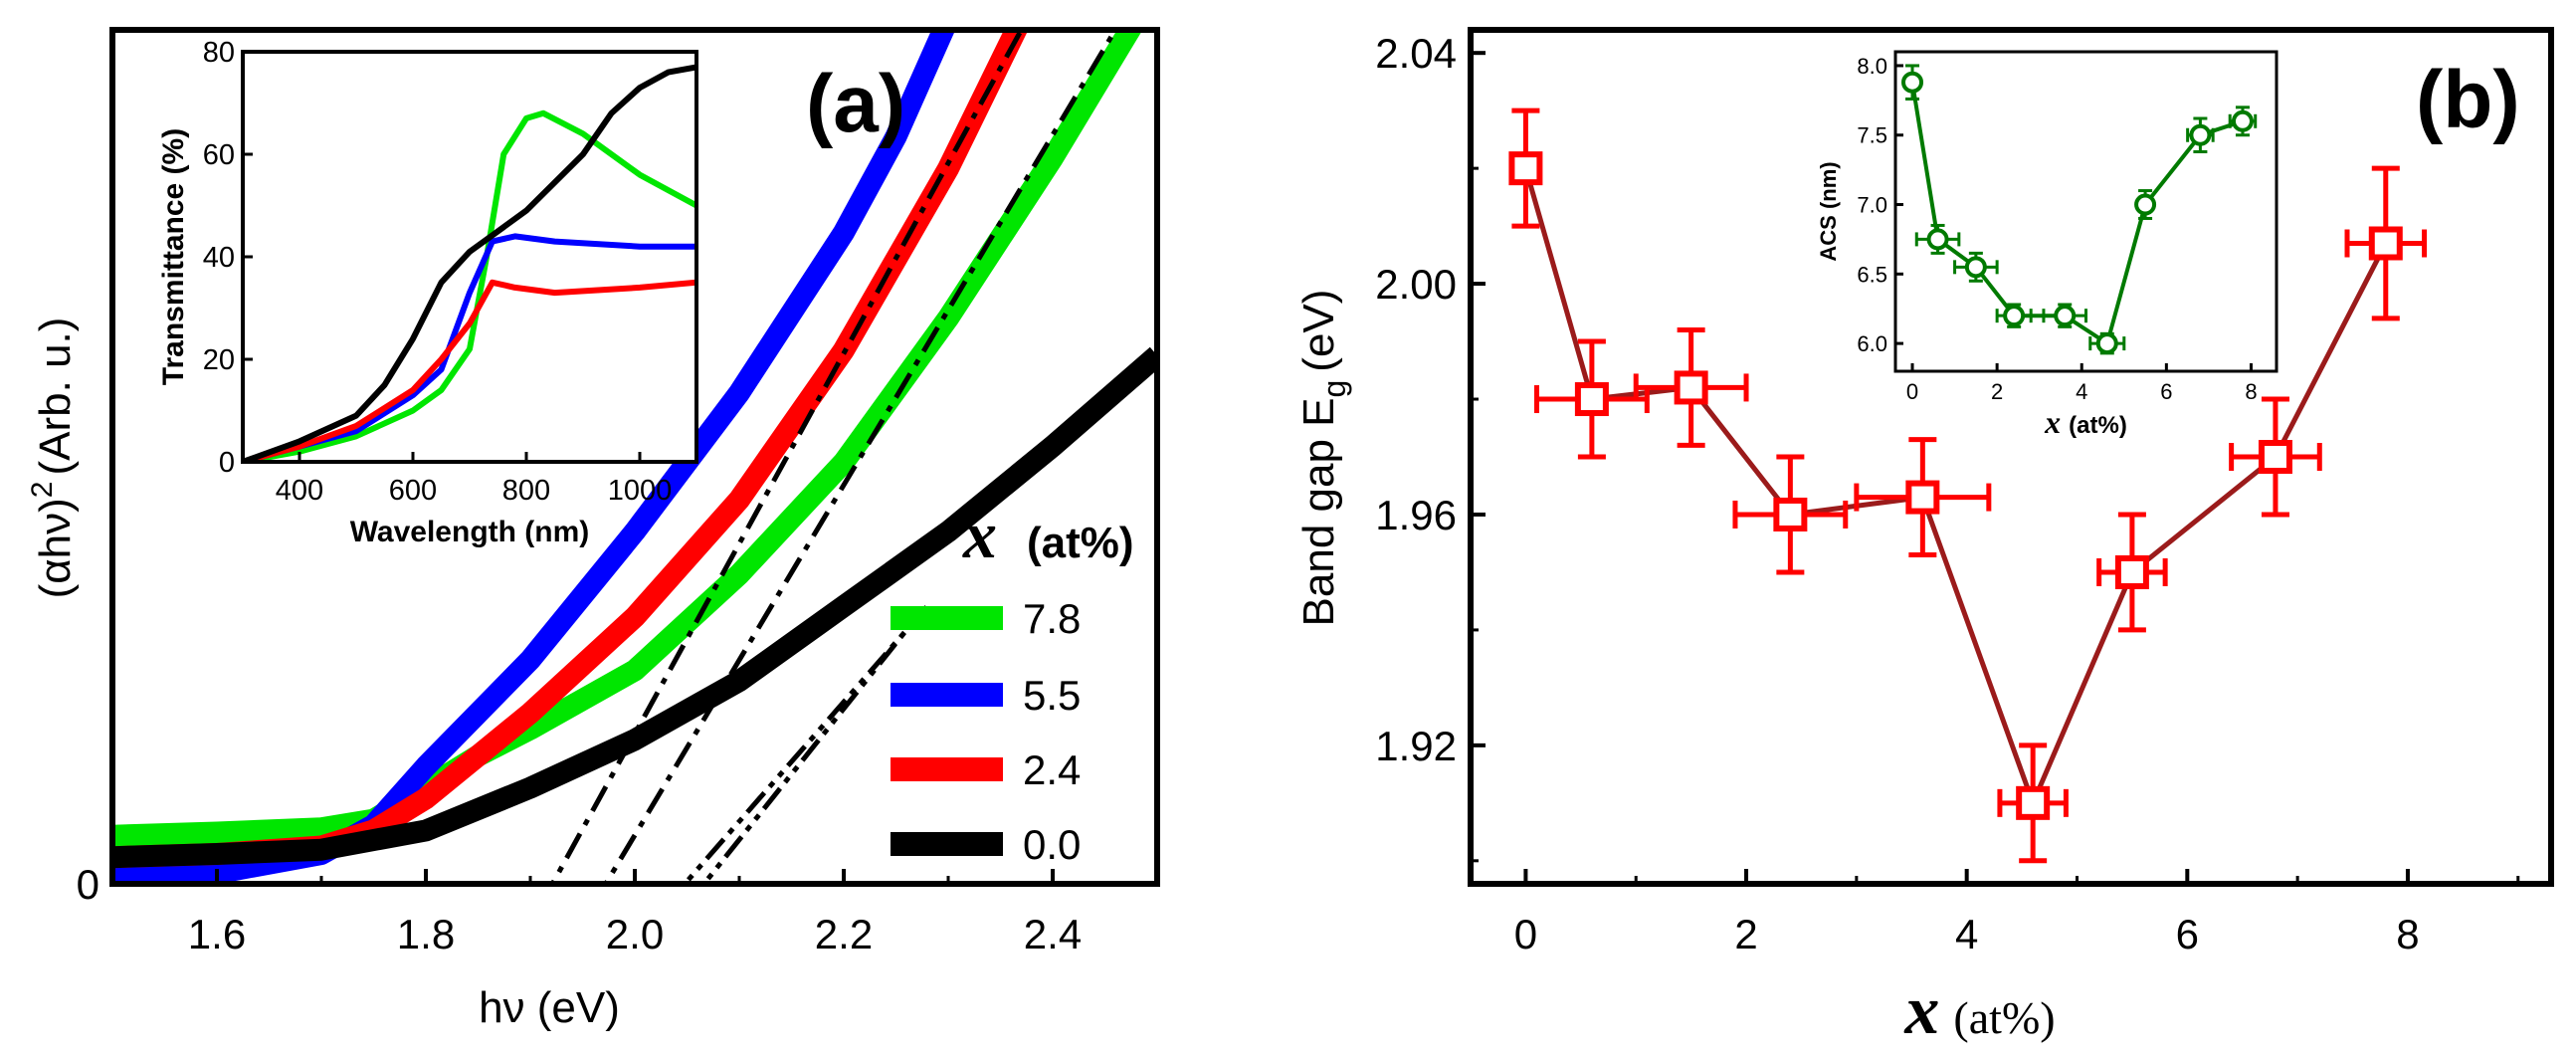  What do you see at coordinates (526, 491) in the screenshot?
I see `panel-a-inset-x-tick-label: 800` at bounding box center [526, 491].